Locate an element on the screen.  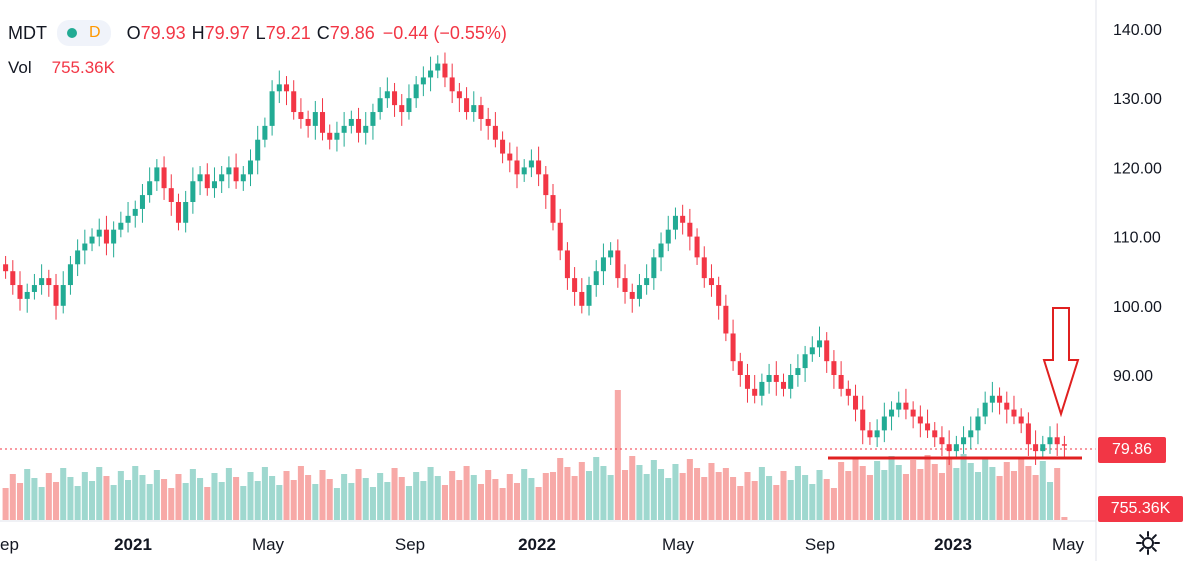
low-label: L is located at coordinates (260, 32).